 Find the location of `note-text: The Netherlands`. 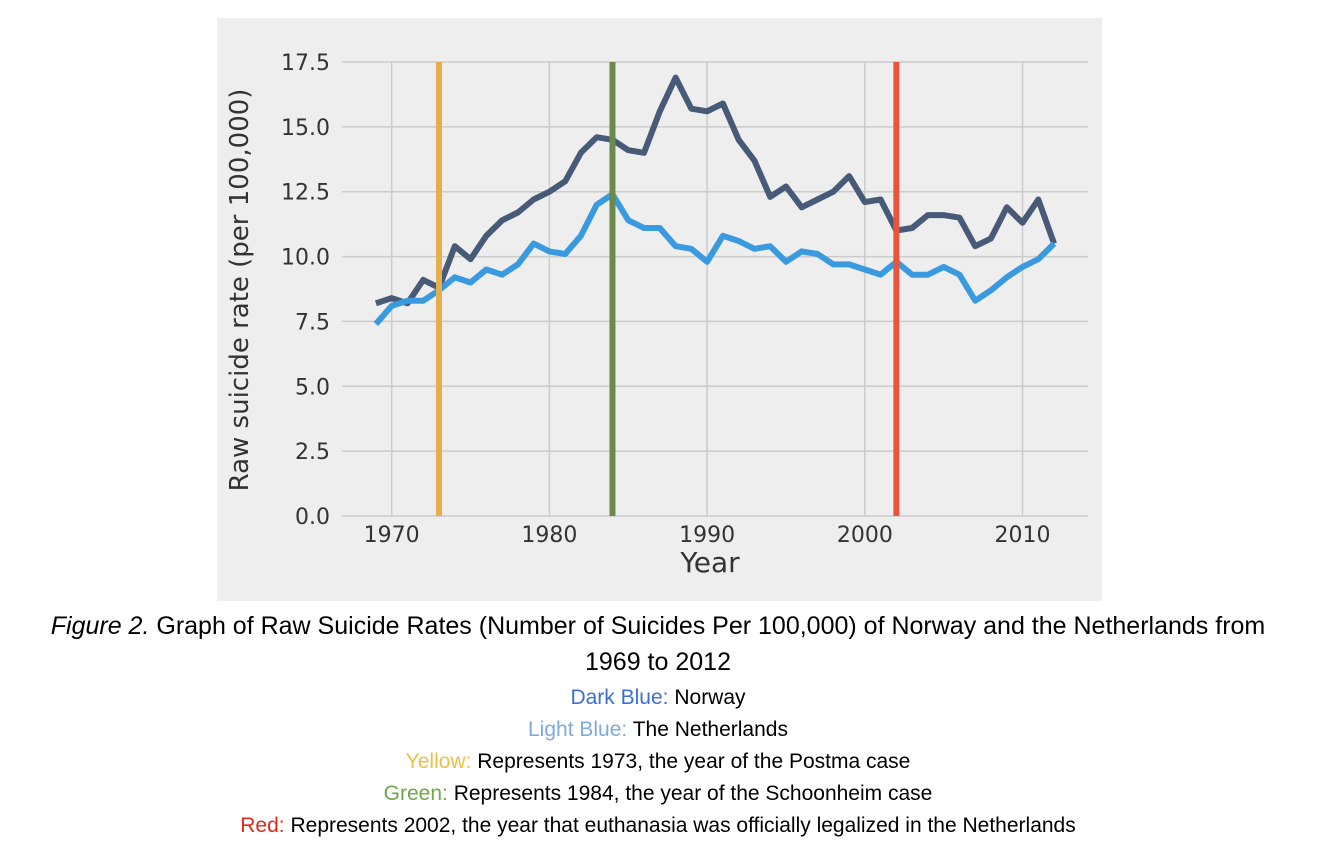

note-text: The Netherlands is located at coordinates (710, 729).